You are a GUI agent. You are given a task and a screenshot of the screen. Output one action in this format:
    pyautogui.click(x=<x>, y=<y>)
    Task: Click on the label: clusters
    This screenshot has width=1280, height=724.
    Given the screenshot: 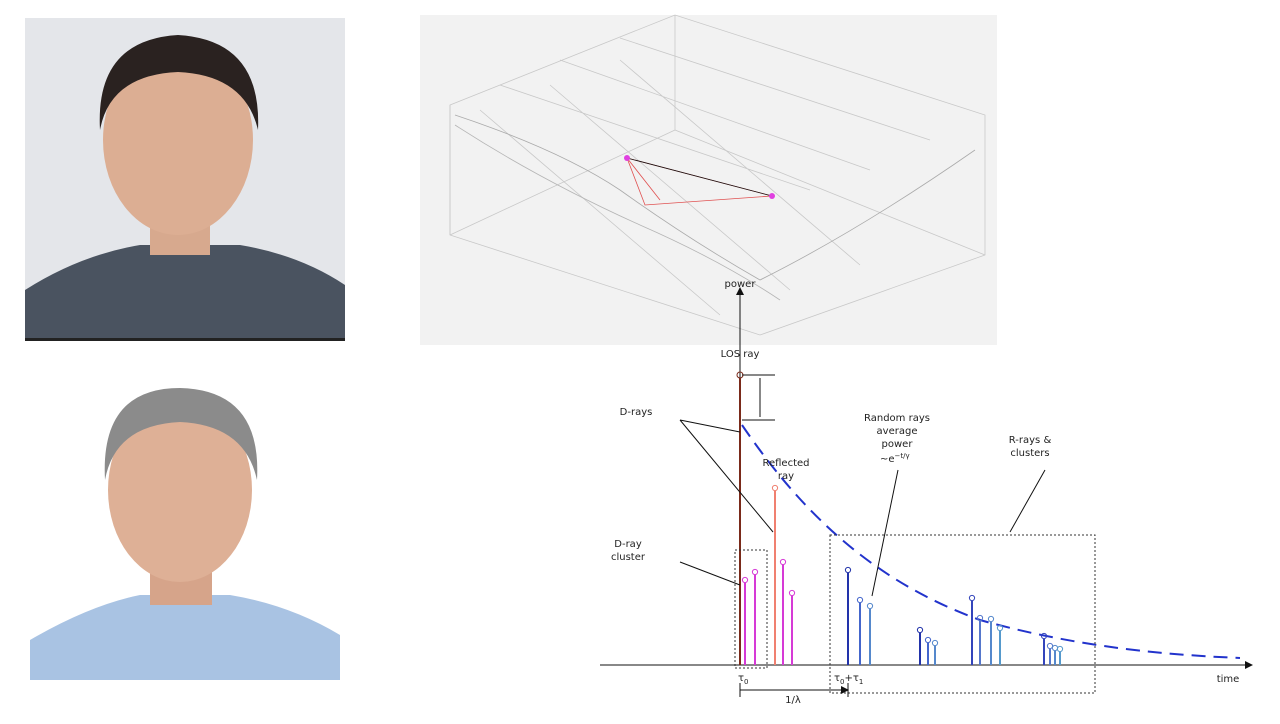 What is the action you would take?
    pyautogui.click(x=1029, y=453)
    